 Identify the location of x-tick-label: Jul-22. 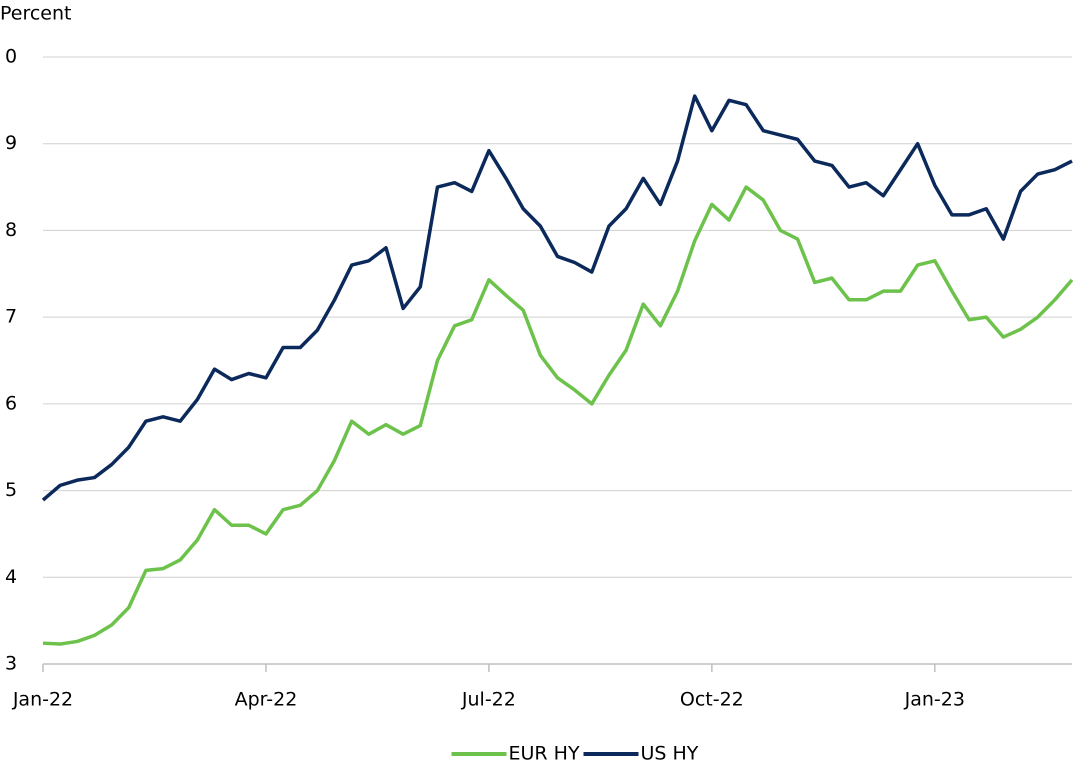
(488, 700).